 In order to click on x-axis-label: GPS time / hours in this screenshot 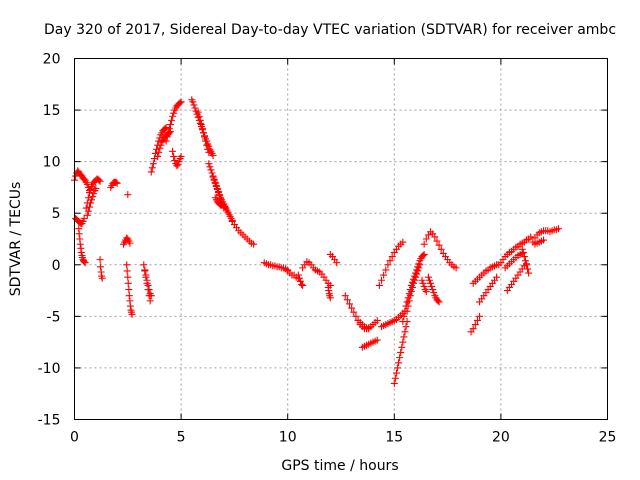, I will do `click(339, 466)`.